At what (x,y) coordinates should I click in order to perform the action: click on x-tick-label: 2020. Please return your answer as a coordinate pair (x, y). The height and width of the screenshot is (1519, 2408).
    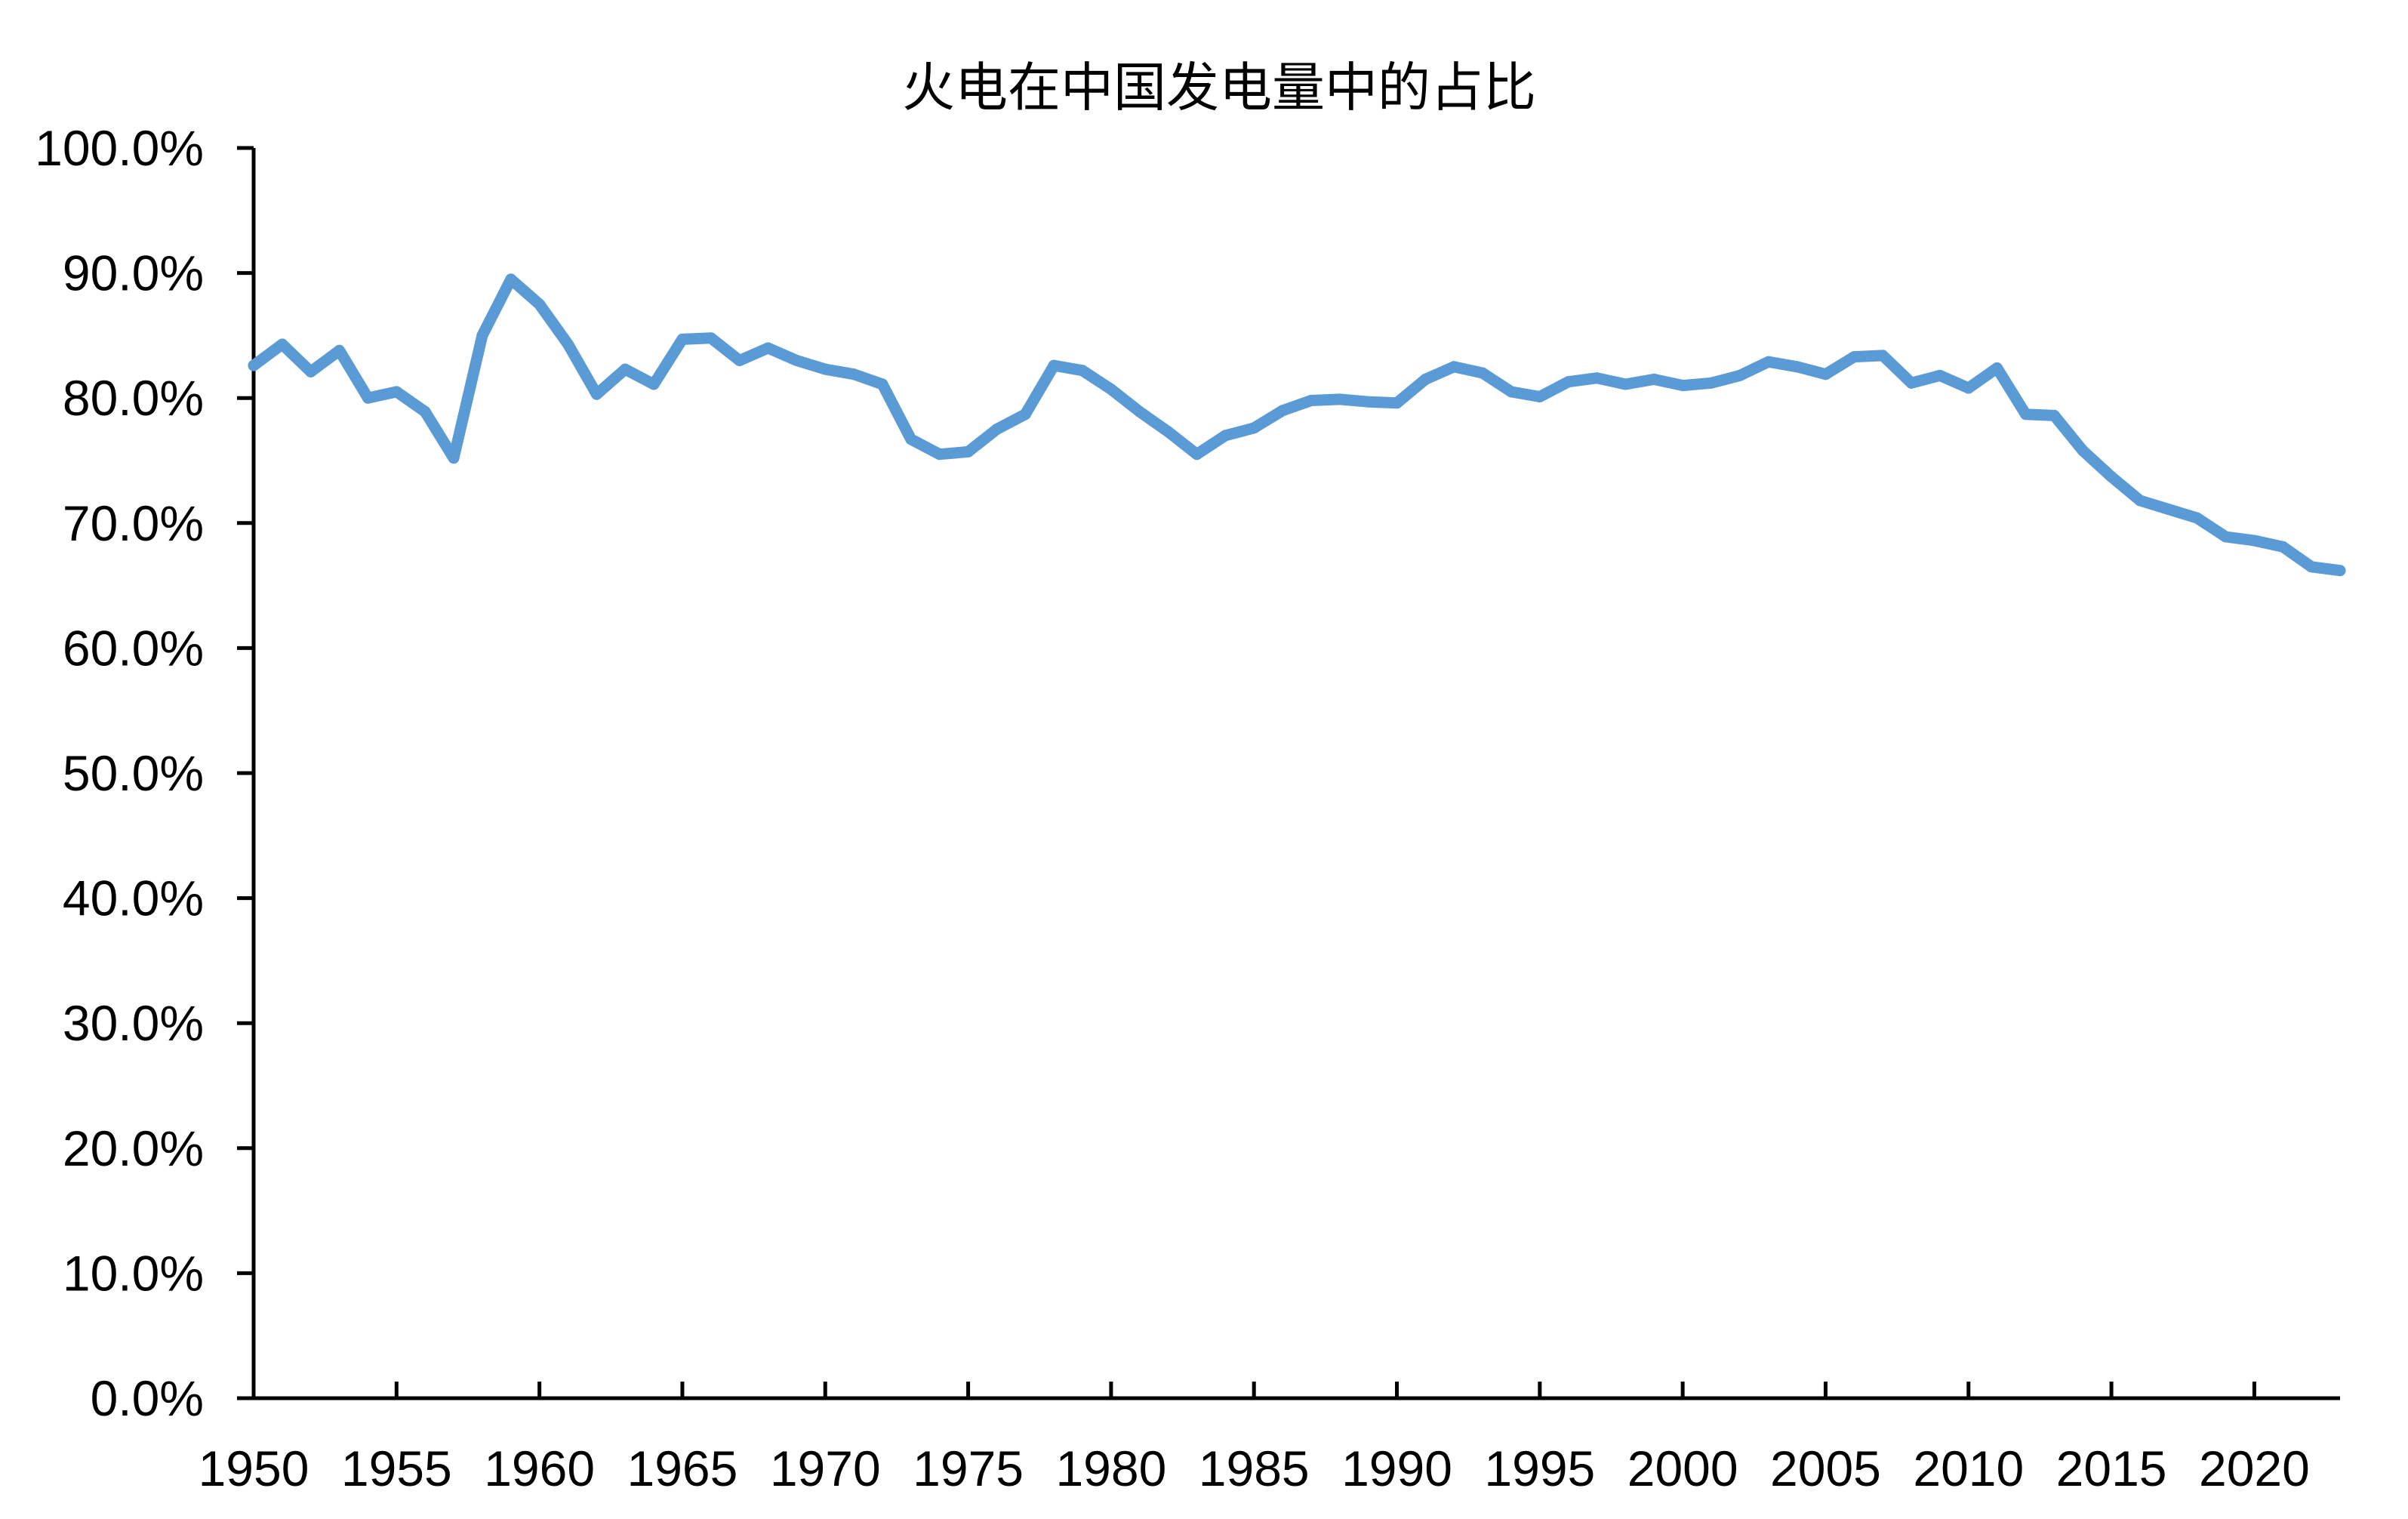
    Looking at the image, I should click on (2254, 1468).